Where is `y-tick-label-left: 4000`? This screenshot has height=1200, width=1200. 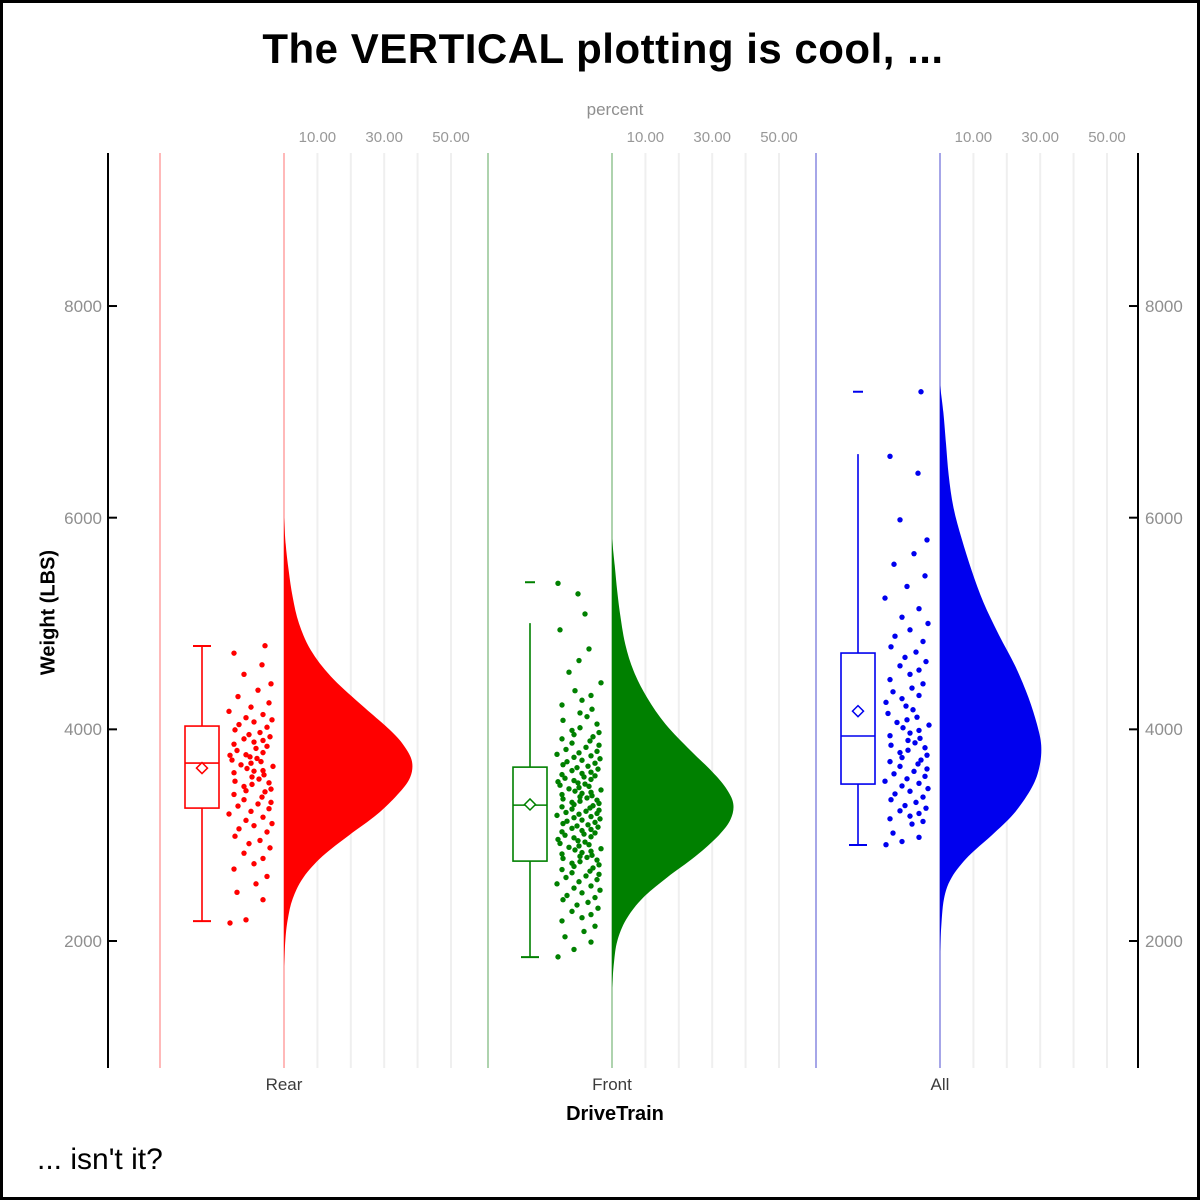
y-tick-label-left: 4000 is located at coordinates (83, 730).